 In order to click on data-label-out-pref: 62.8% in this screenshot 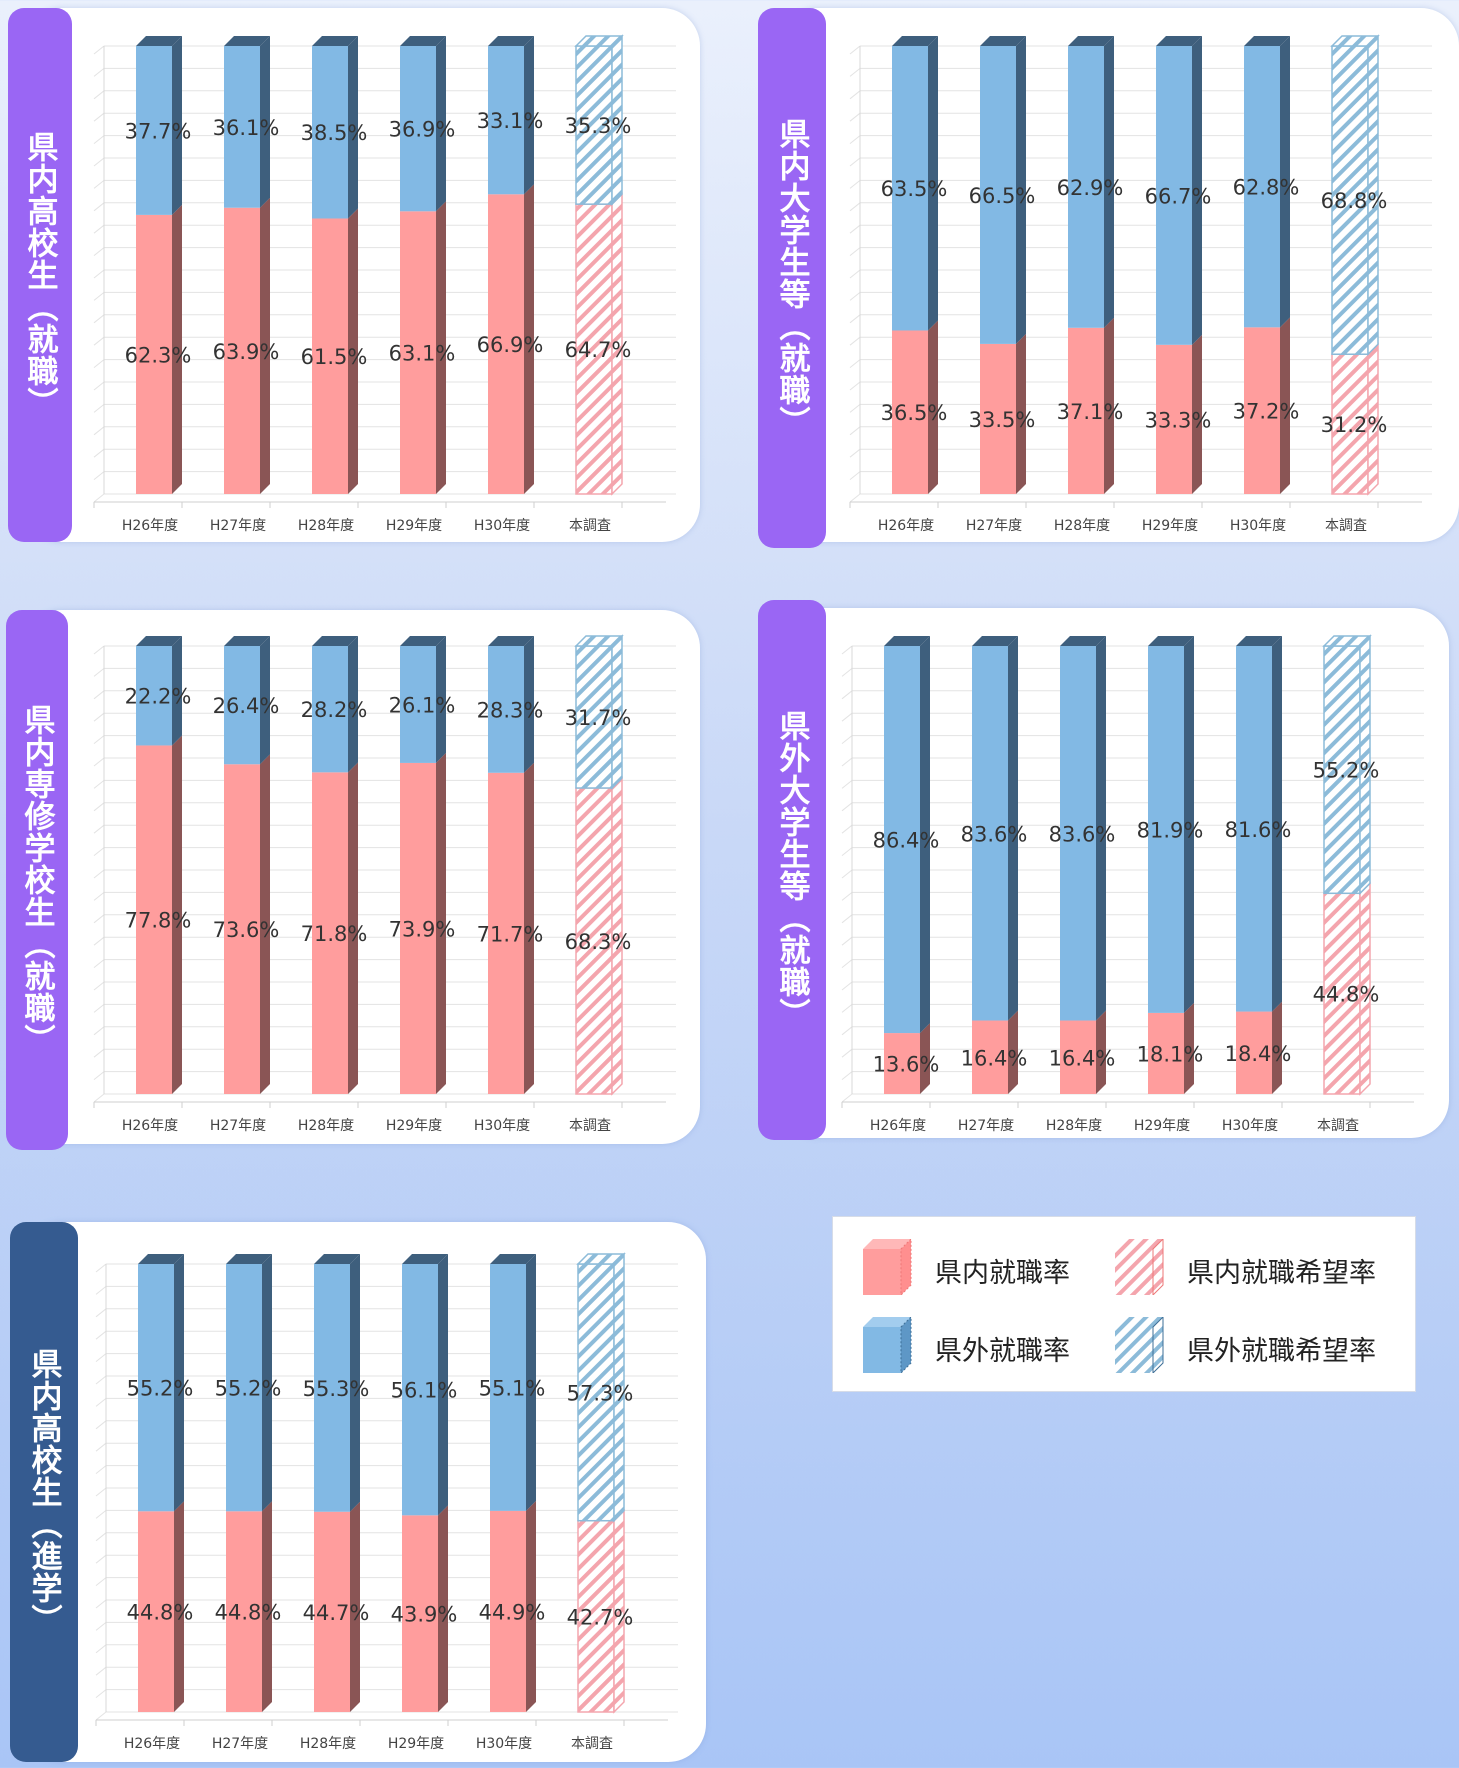, I will do `click(1266, 188)`.